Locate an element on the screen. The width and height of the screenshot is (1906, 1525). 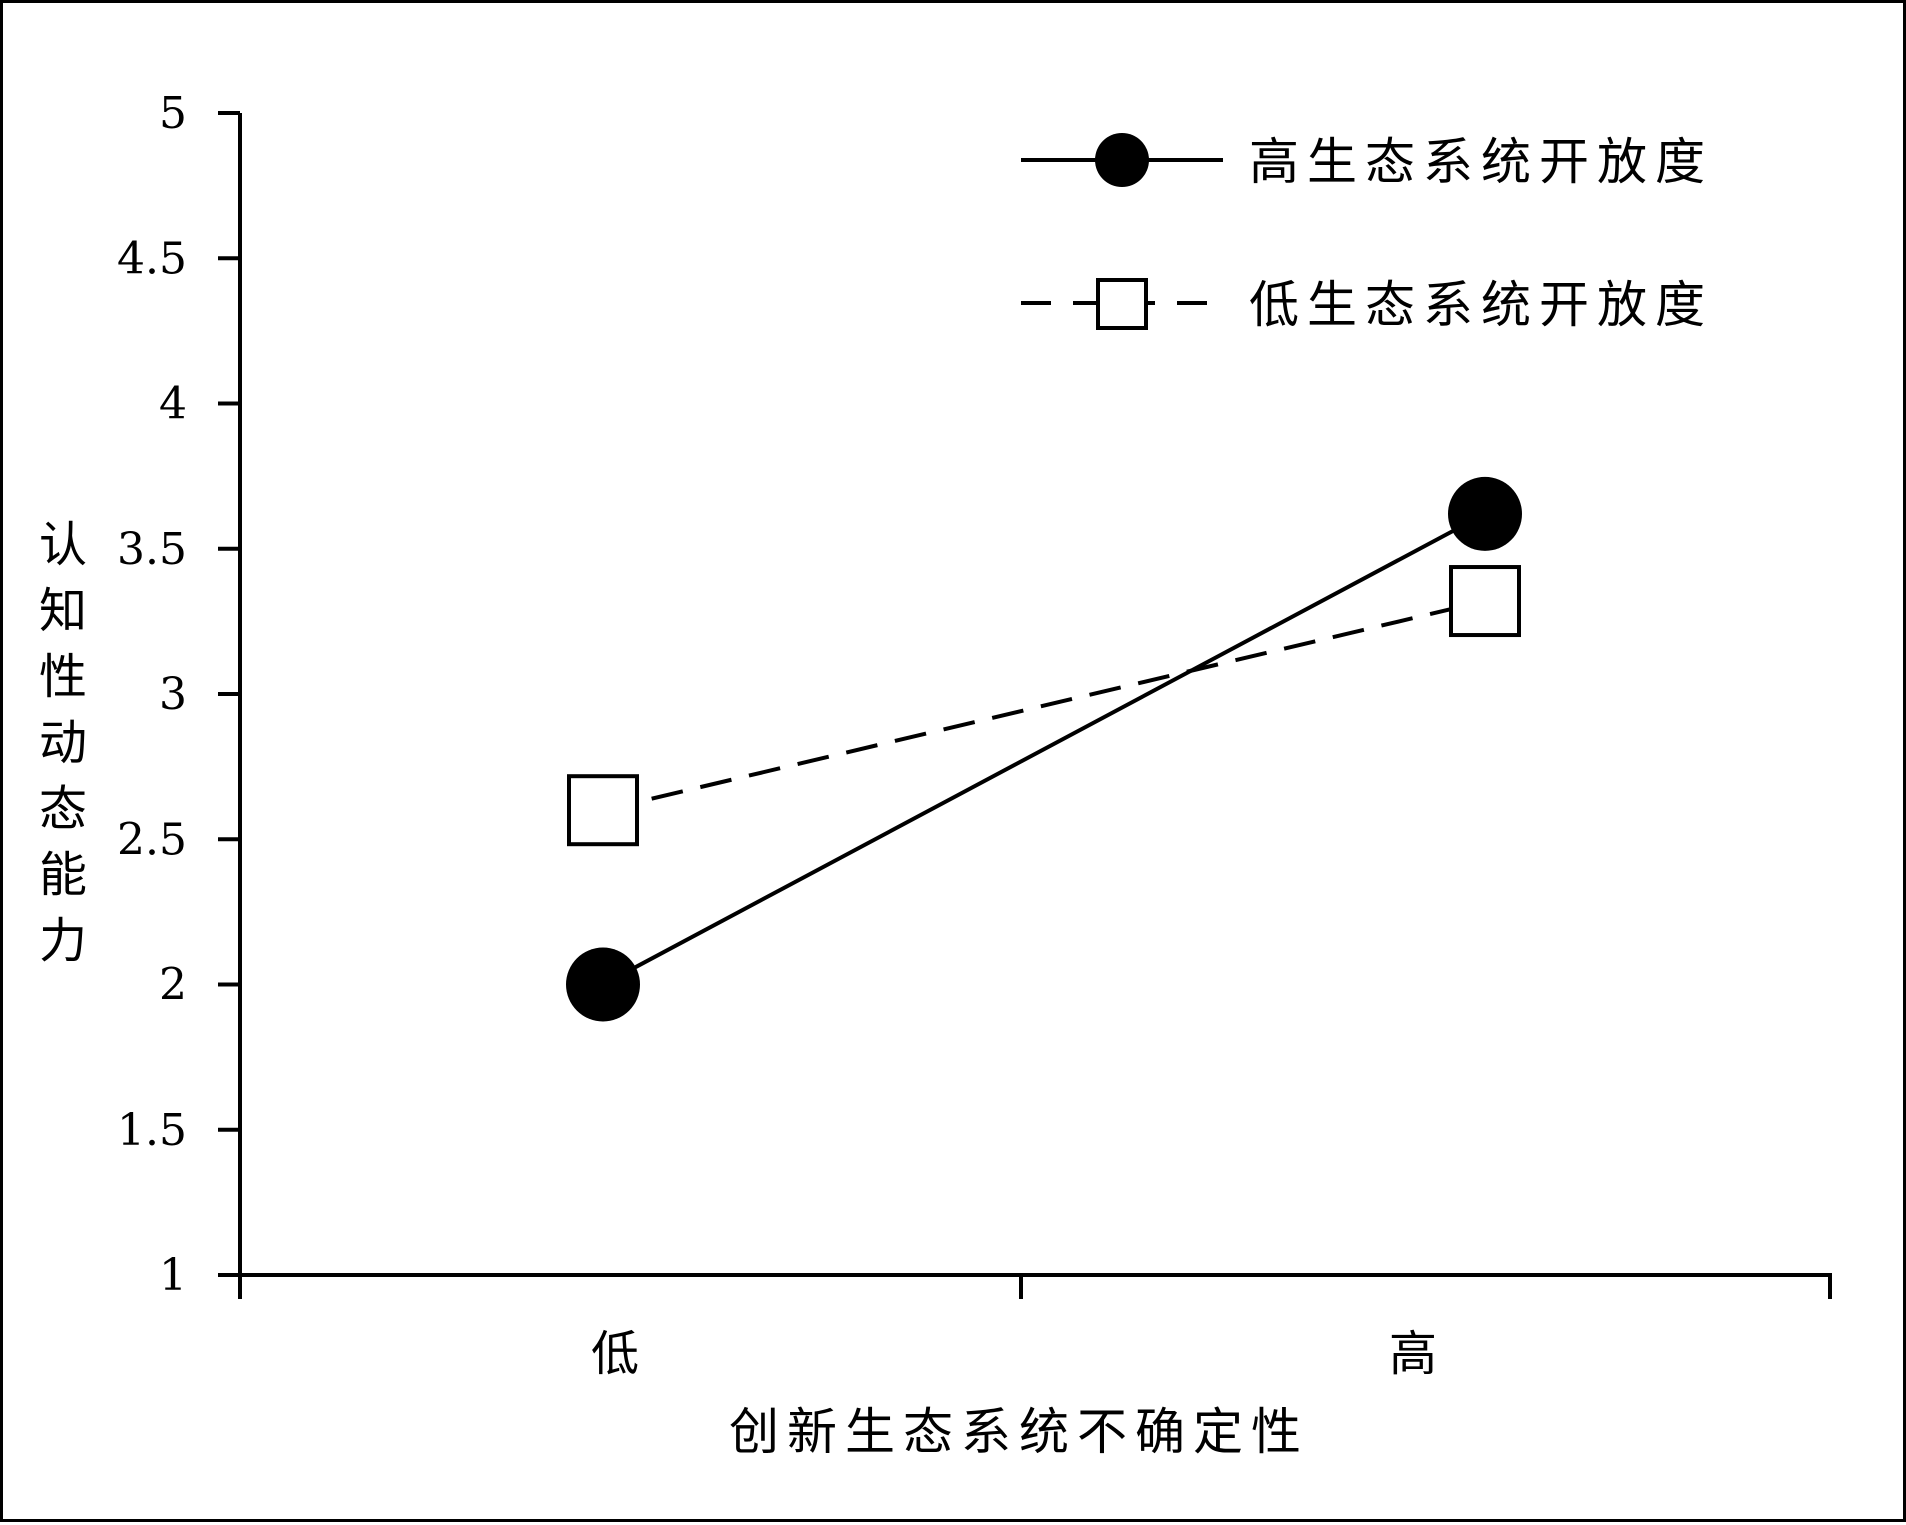
legend-item-low-openness: 低生态系统开放度 is located at coordinates (1367, 305).